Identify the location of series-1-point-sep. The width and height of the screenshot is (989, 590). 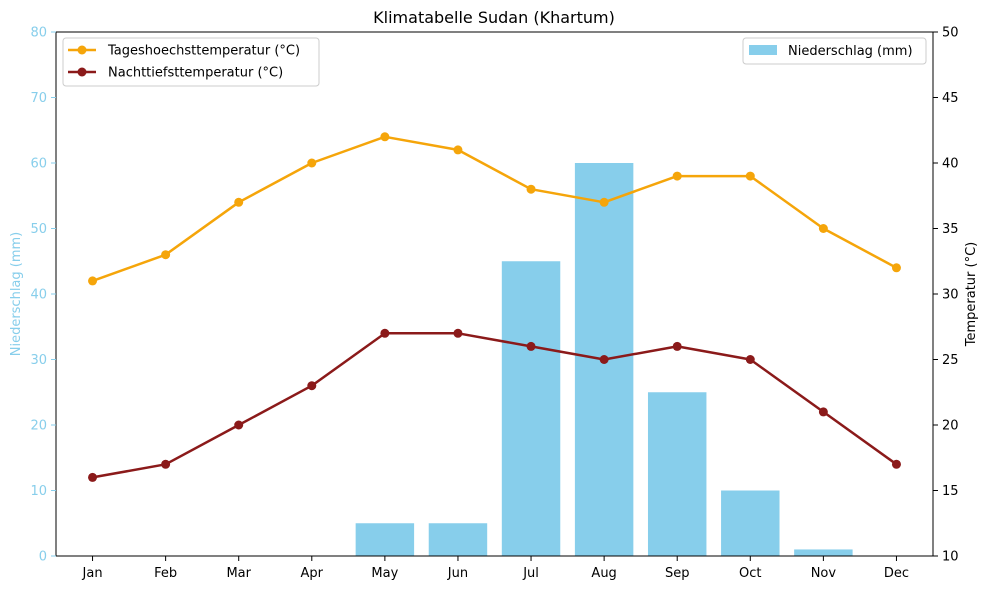
(677, 176).